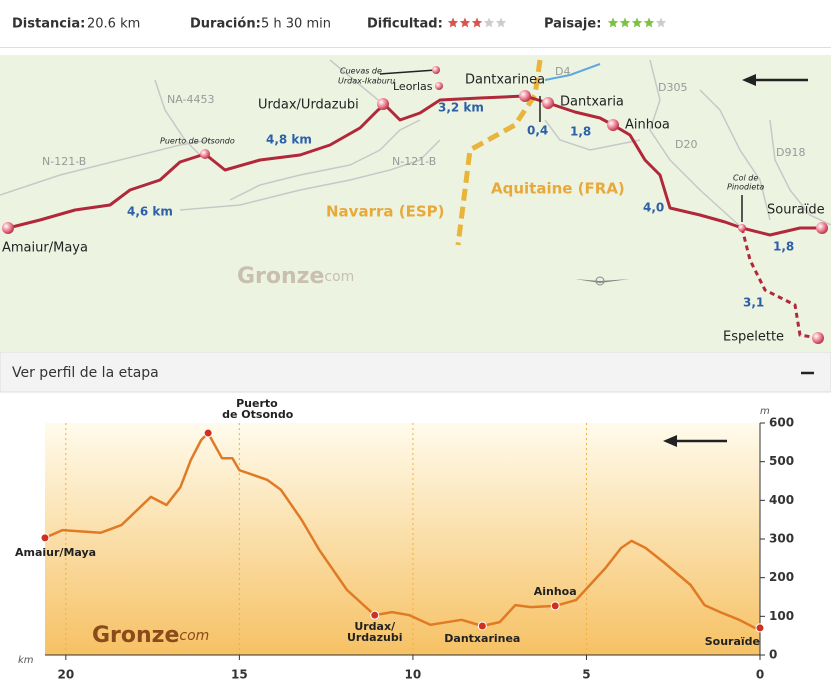 Image resolution: width=831 pixels, height=700 pixels. What do you see at coordinates (572, 24) in the screenshot?
I see `stat-label: Paisaje:` at bounding box center [572, 24].